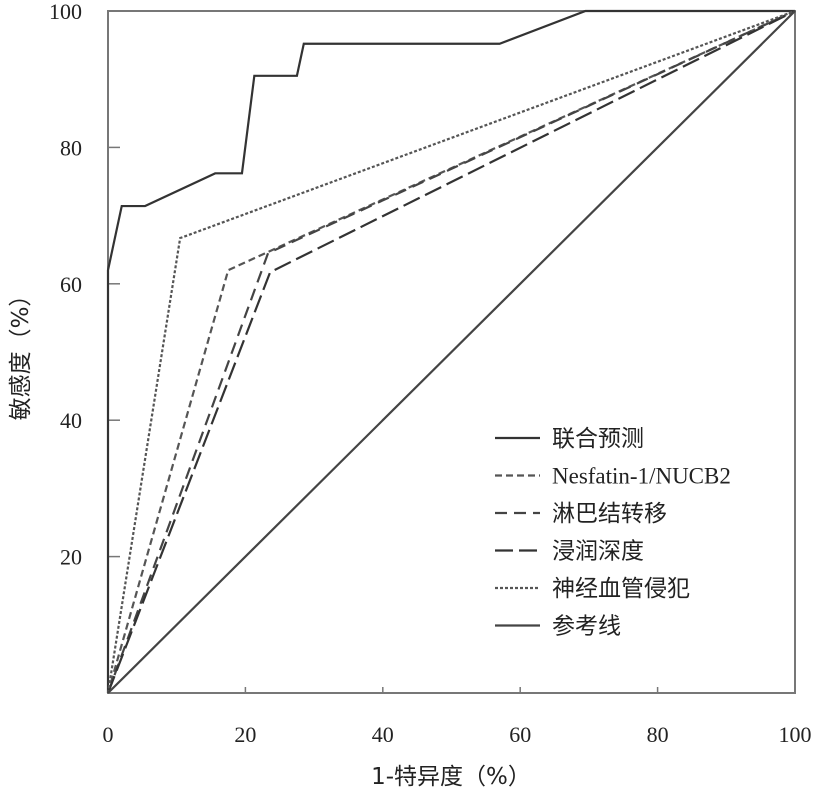 The width and height of the screenshot is (821, 795). I want to click on y-tick-label: 40, so click(71, 420).